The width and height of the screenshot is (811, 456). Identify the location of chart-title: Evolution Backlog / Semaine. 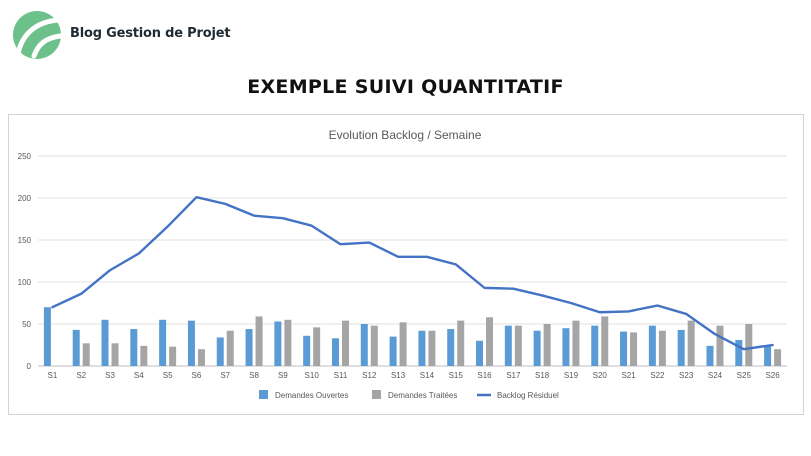
(405, 135).